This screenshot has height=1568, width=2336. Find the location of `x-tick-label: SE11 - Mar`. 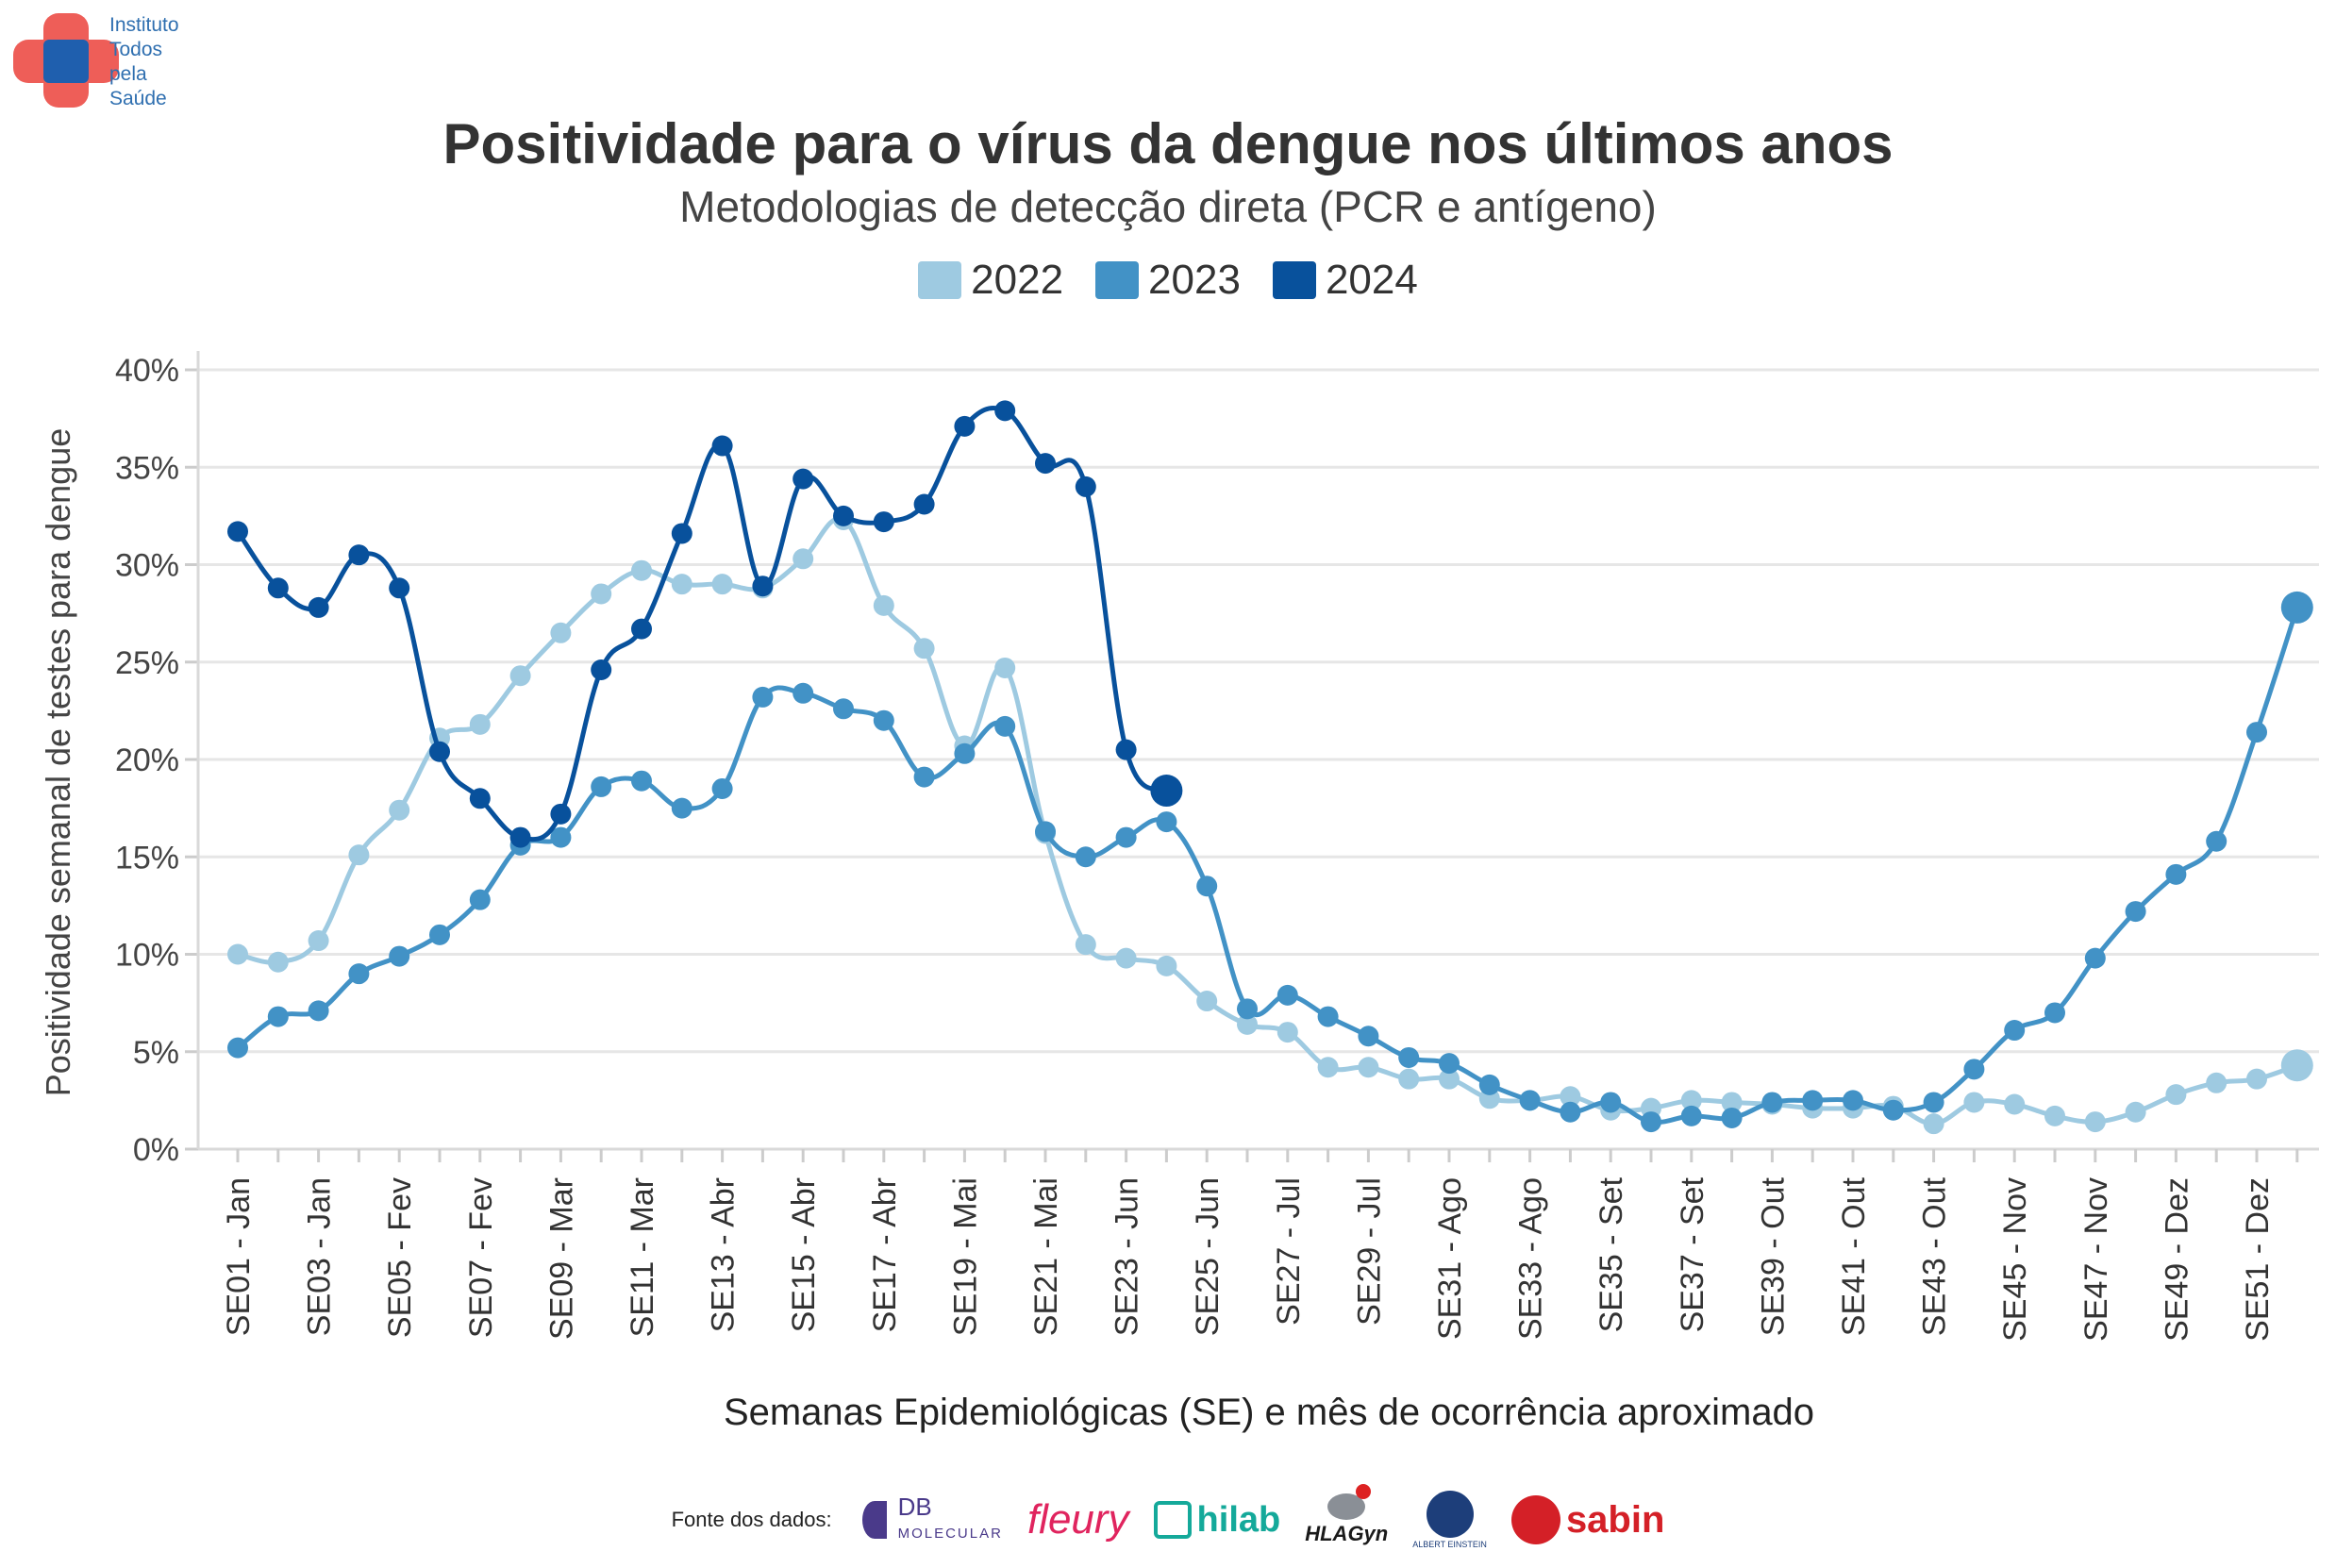

x-tick-label: SE11 - Mar is located at coordinates (642, 1257).